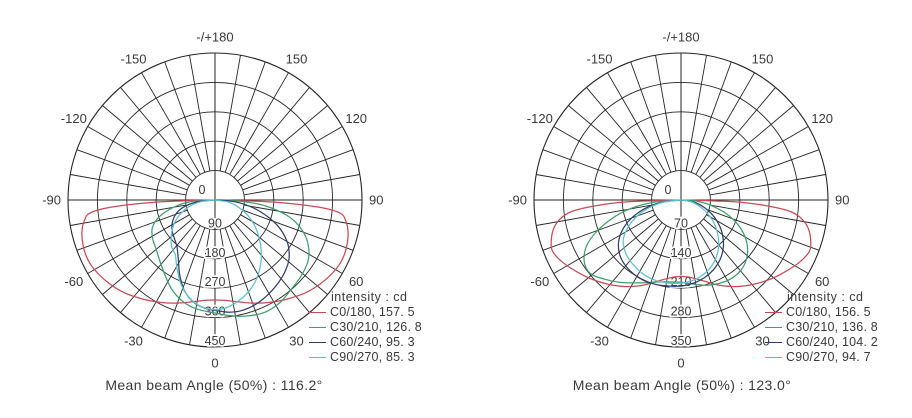 The width and height of the screenshot is (912, 418). I want to click on legend-entry: C60/240, 95. 3, so click(365, 342).